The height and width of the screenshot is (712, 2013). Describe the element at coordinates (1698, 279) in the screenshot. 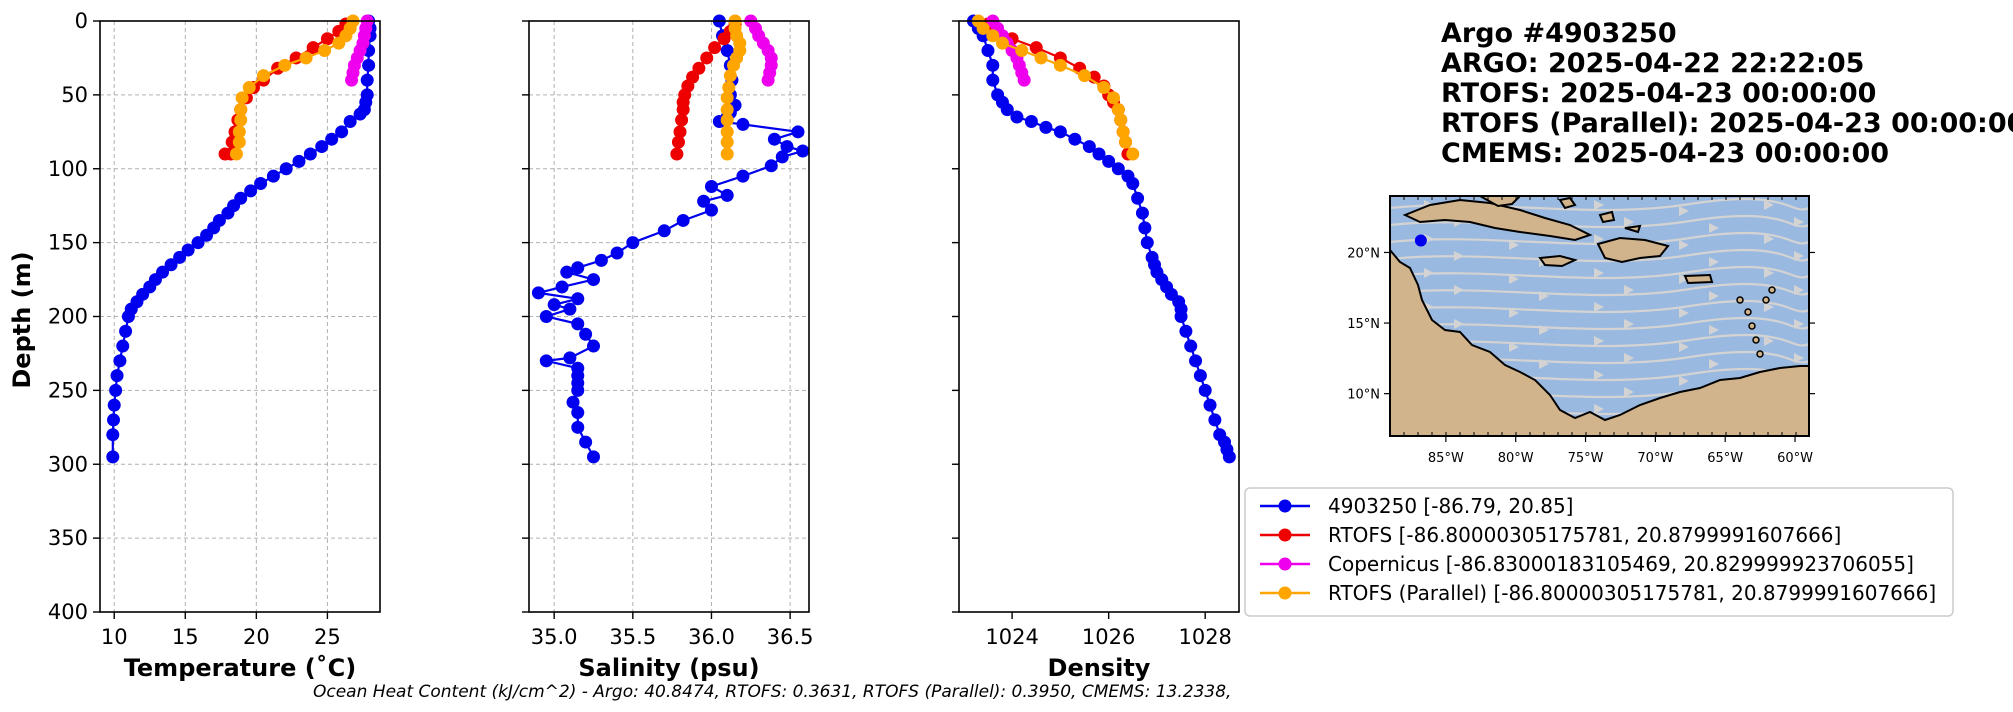

I see `land-puerto-rico` at that location.